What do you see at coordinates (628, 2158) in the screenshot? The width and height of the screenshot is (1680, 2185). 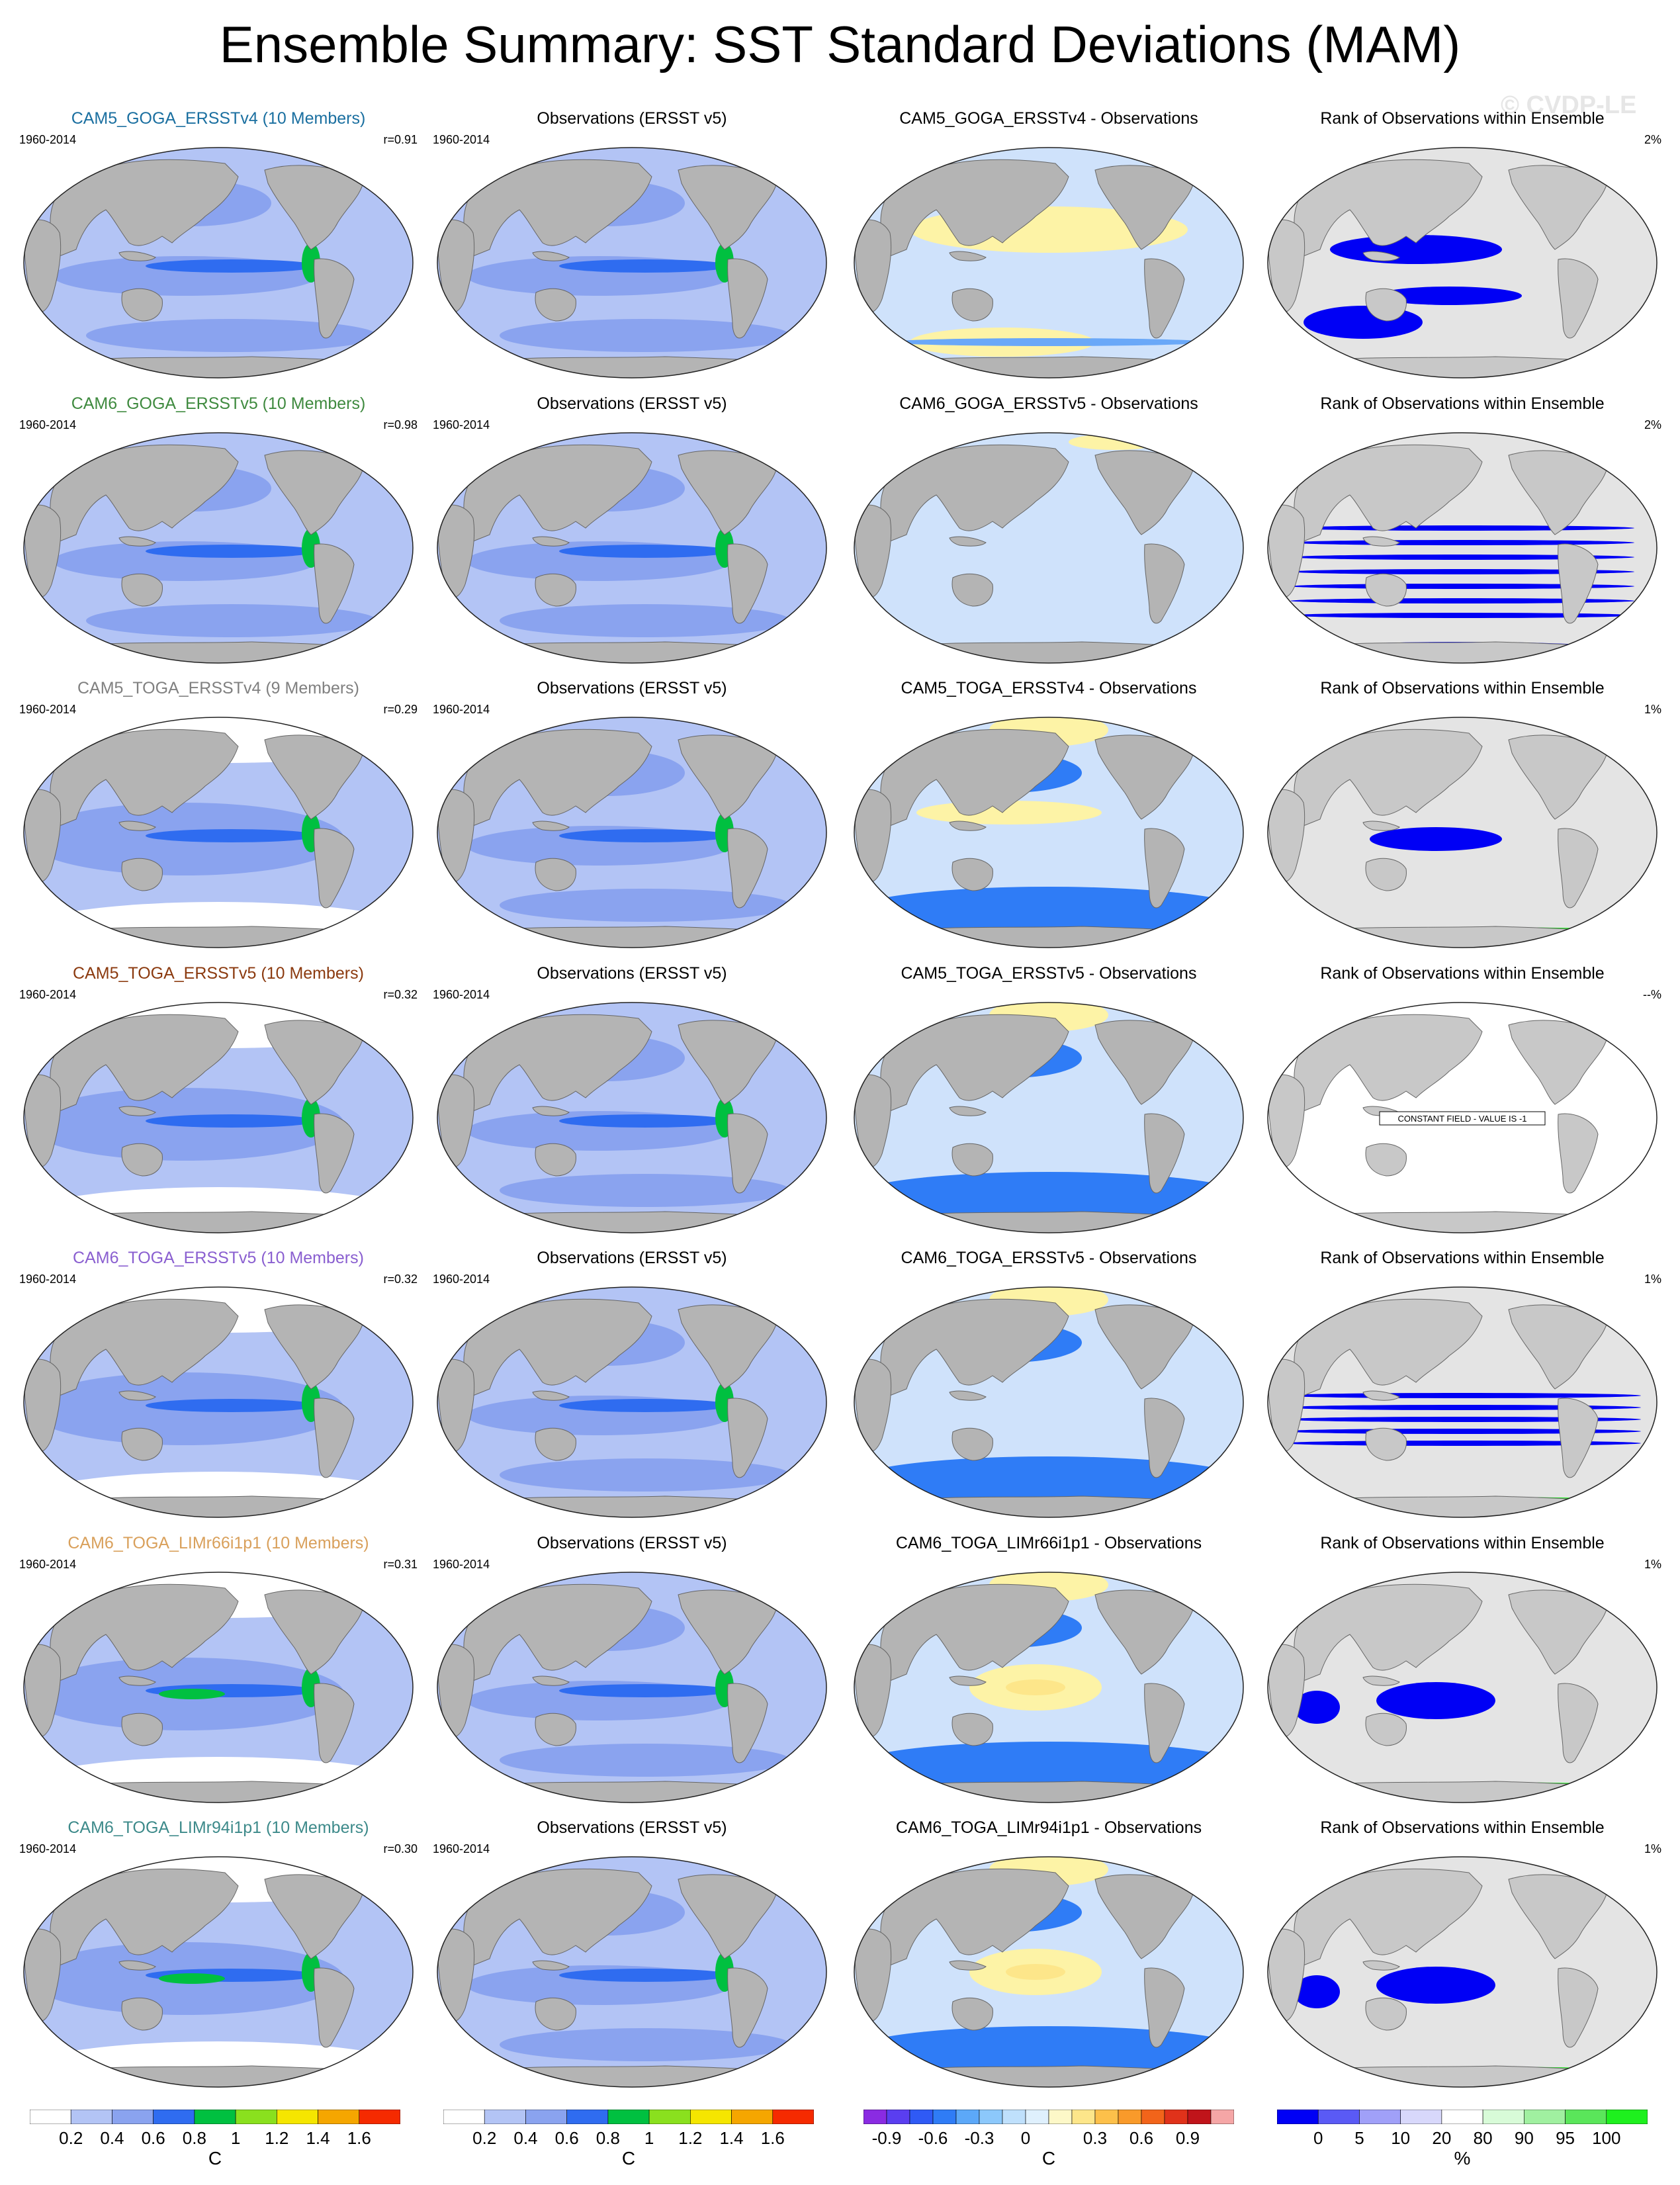 I see `colorbar-unit: C` at bounding box center [628, 2158].